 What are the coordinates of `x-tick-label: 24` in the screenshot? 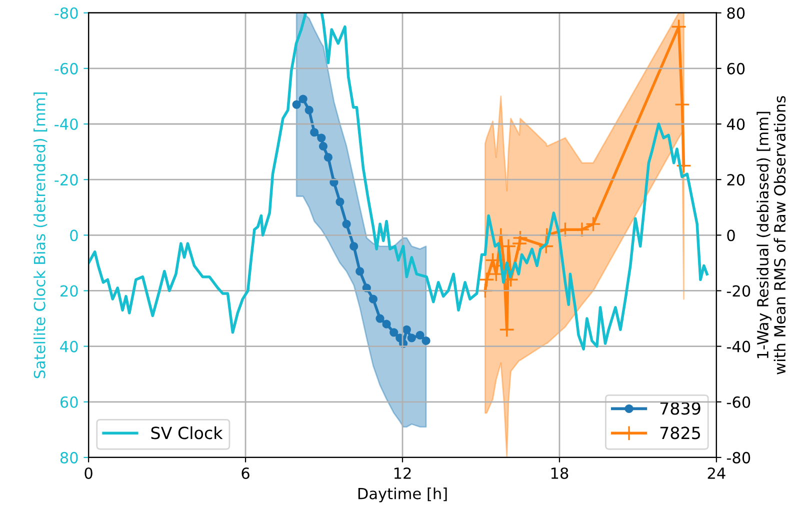 It's located at (717, 473).